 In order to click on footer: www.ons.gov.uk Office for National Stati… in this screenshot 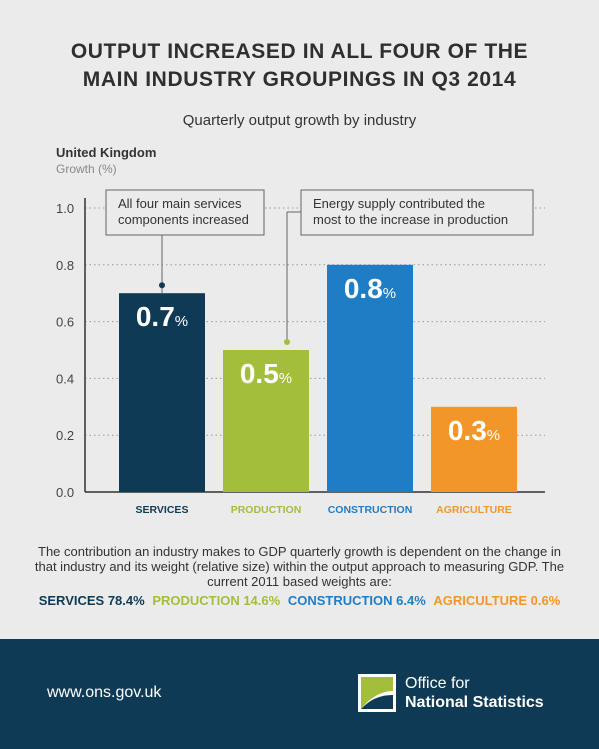, I will do `click(299, 694)`.